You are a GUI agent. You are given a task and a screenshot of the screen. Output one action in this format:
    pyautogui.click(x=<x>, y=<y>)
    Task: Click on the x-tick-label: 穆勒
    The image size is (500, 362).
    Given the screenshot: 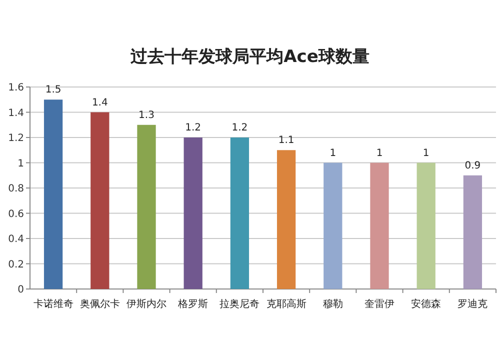 What is the action you would take?
    pyautogui.click(x=332, y=304)
    